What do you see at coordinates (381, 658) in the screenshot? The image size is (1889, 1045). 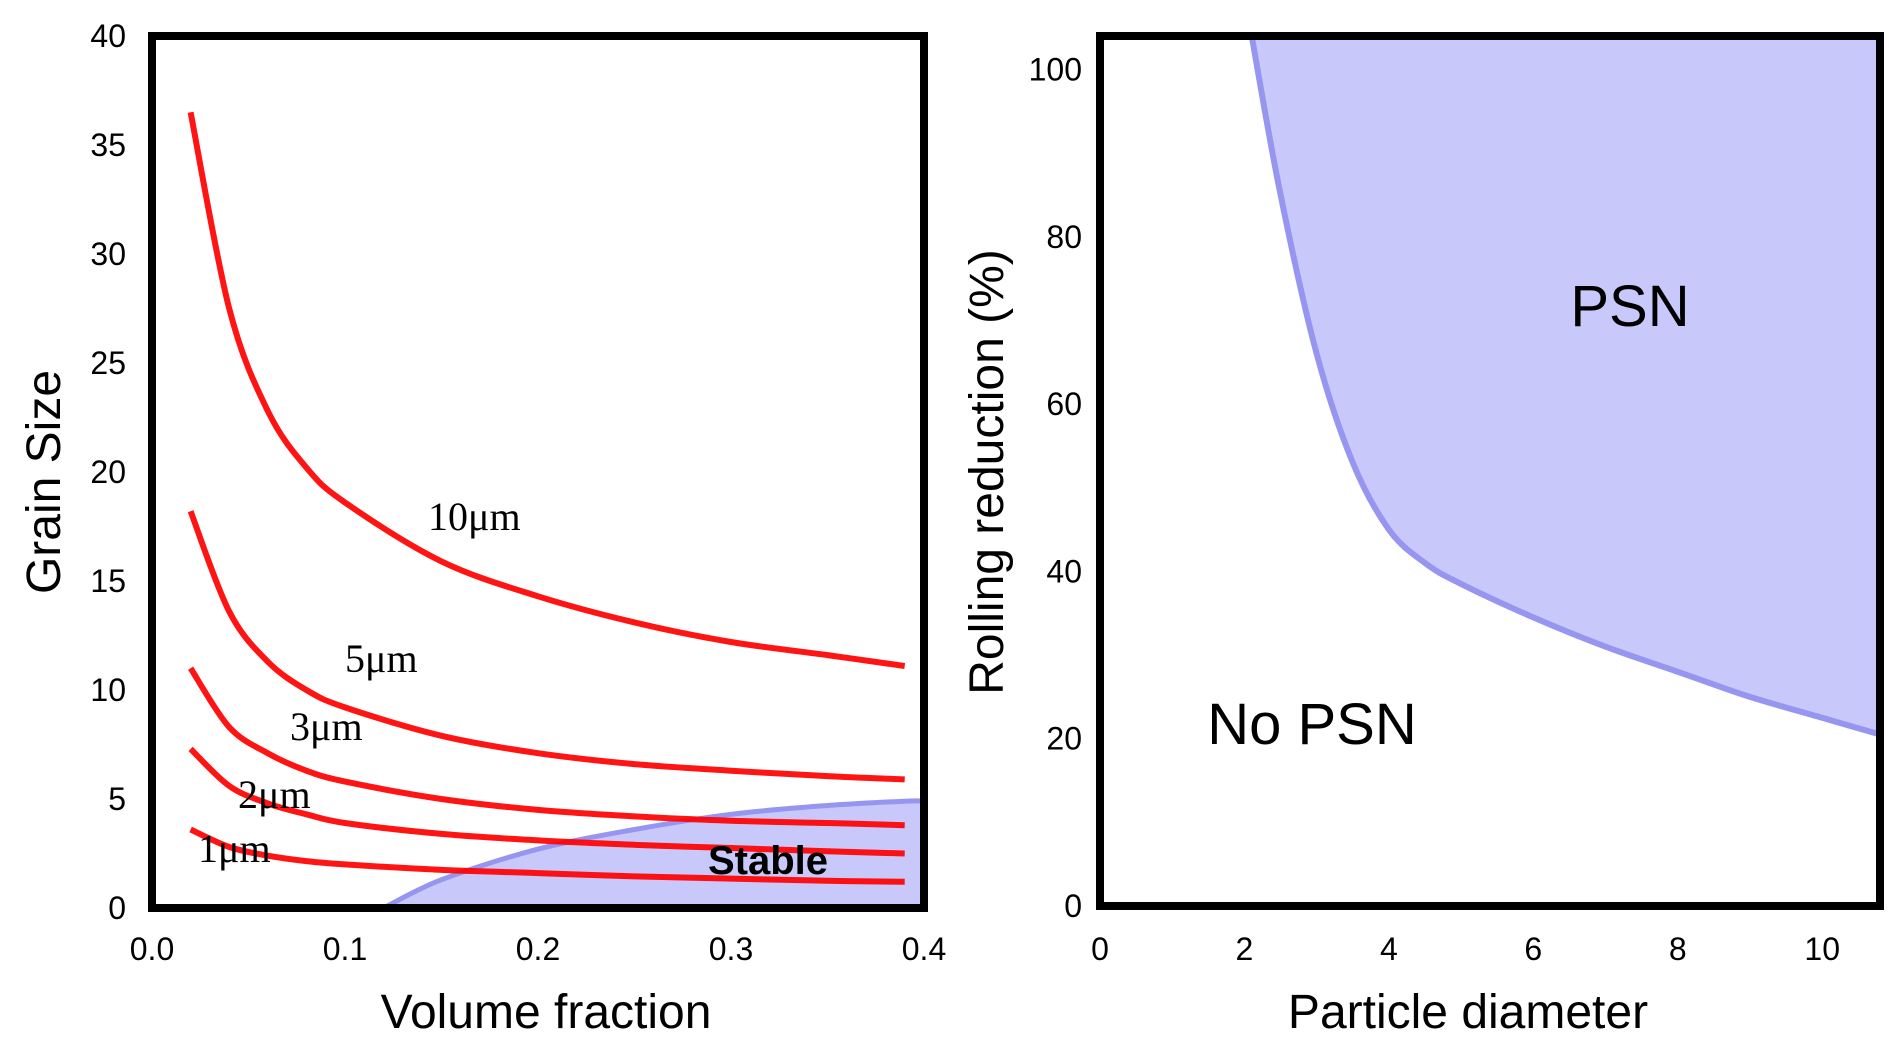 I see `curve-label-5um: 5μm` at bounding box center [381, 658].